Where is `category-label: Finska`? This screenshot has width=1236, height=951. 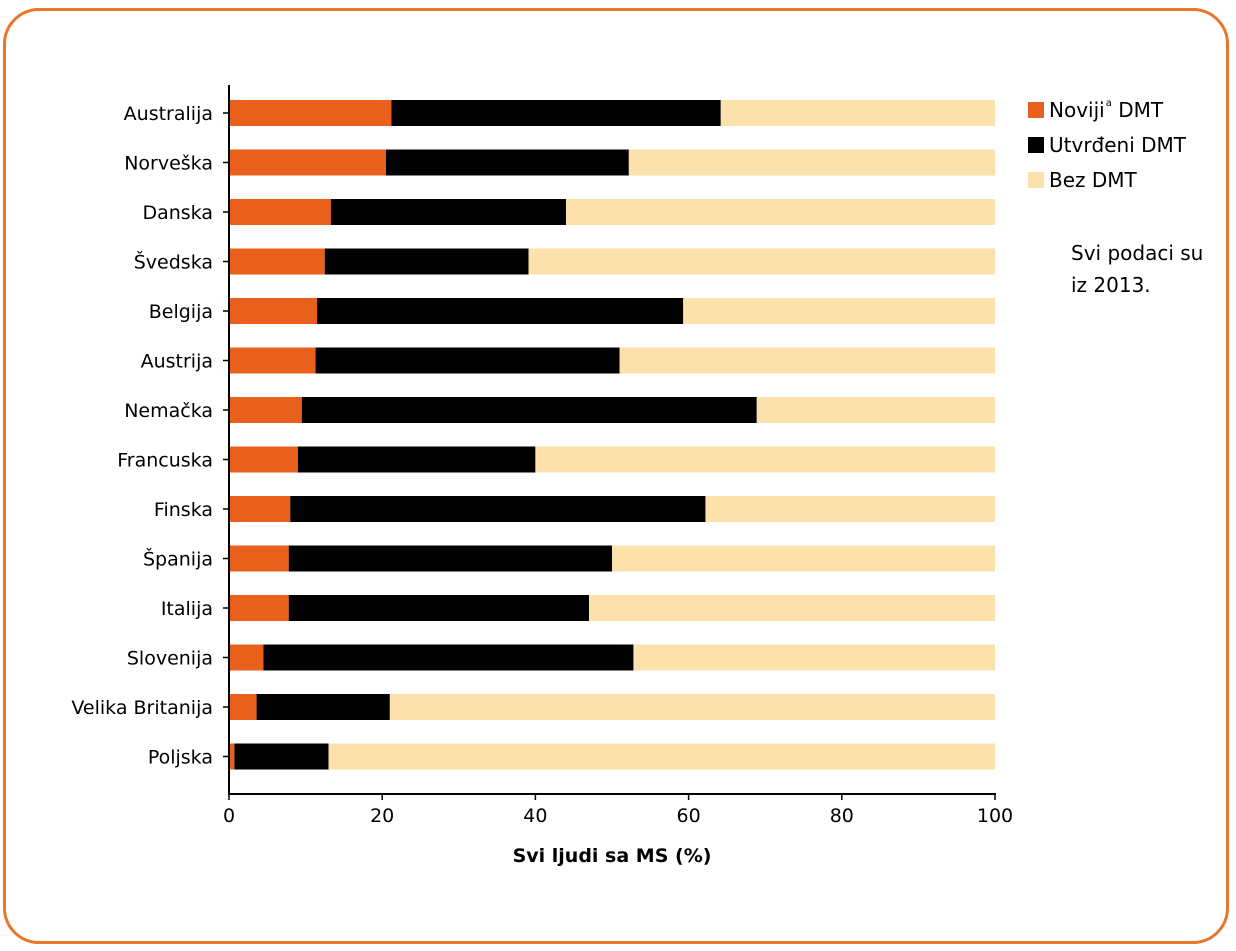
category-label: Finska is located at coordinates (183, 510).